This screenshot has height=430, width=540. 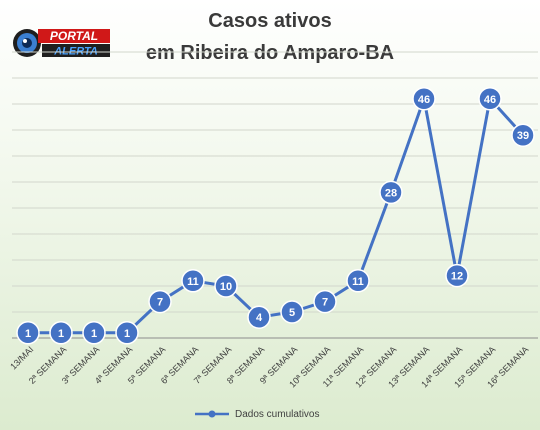 I want to click on data-label: 12, so click(x=457, y=277).